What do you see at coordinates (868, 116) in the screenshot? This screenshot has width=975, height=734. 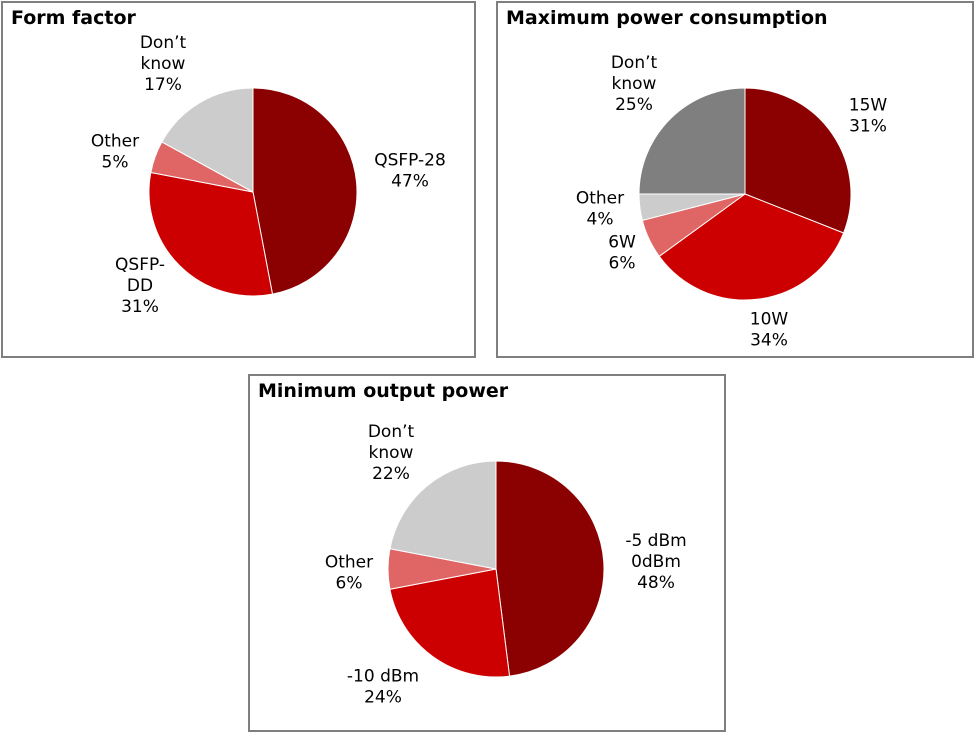 I see `slice-label: 15W 31%` at bounding box center [868, 116].